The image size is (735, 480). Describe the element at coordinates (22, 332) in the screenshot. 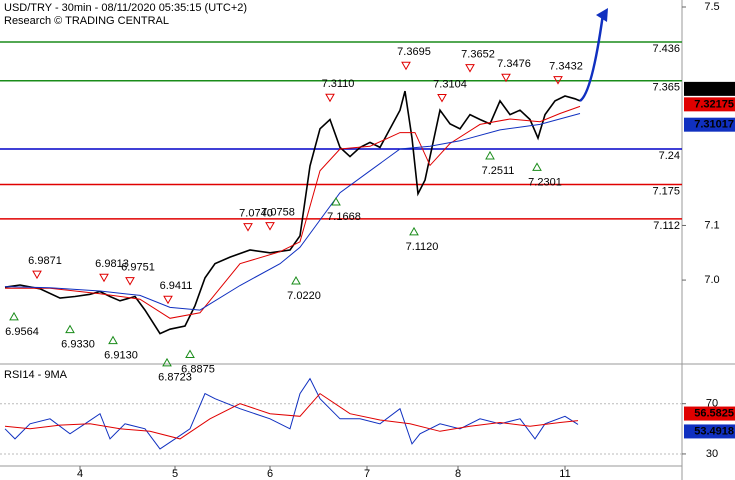

I see `pivot-label: 6.9564` at that location.